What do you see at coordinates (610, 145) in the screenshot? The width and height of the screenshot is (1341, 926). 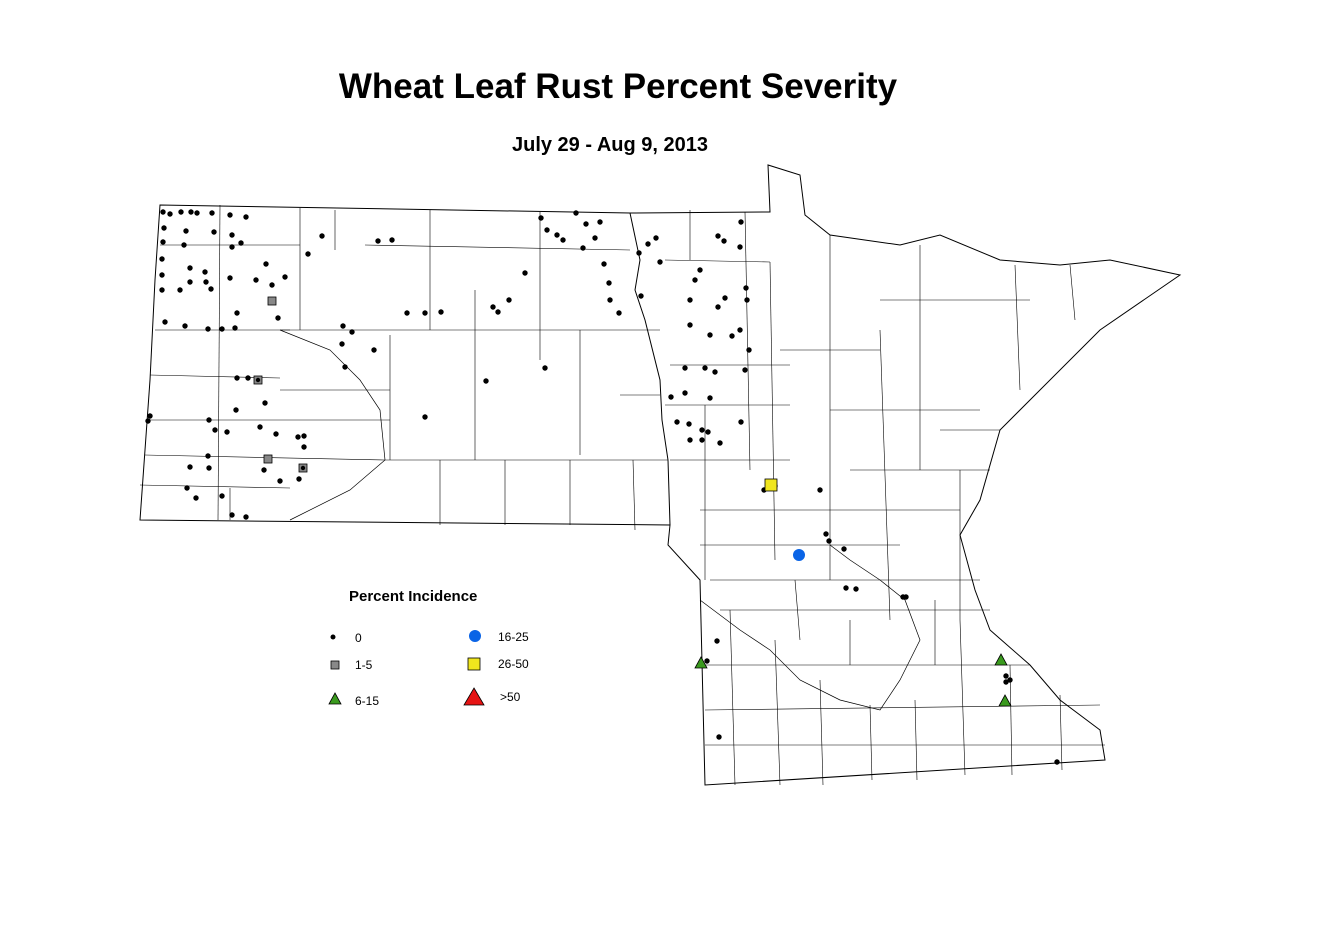 I see `map-subtitle: July 29 - Aug 9, 2013` at bounding box center [610, 145].